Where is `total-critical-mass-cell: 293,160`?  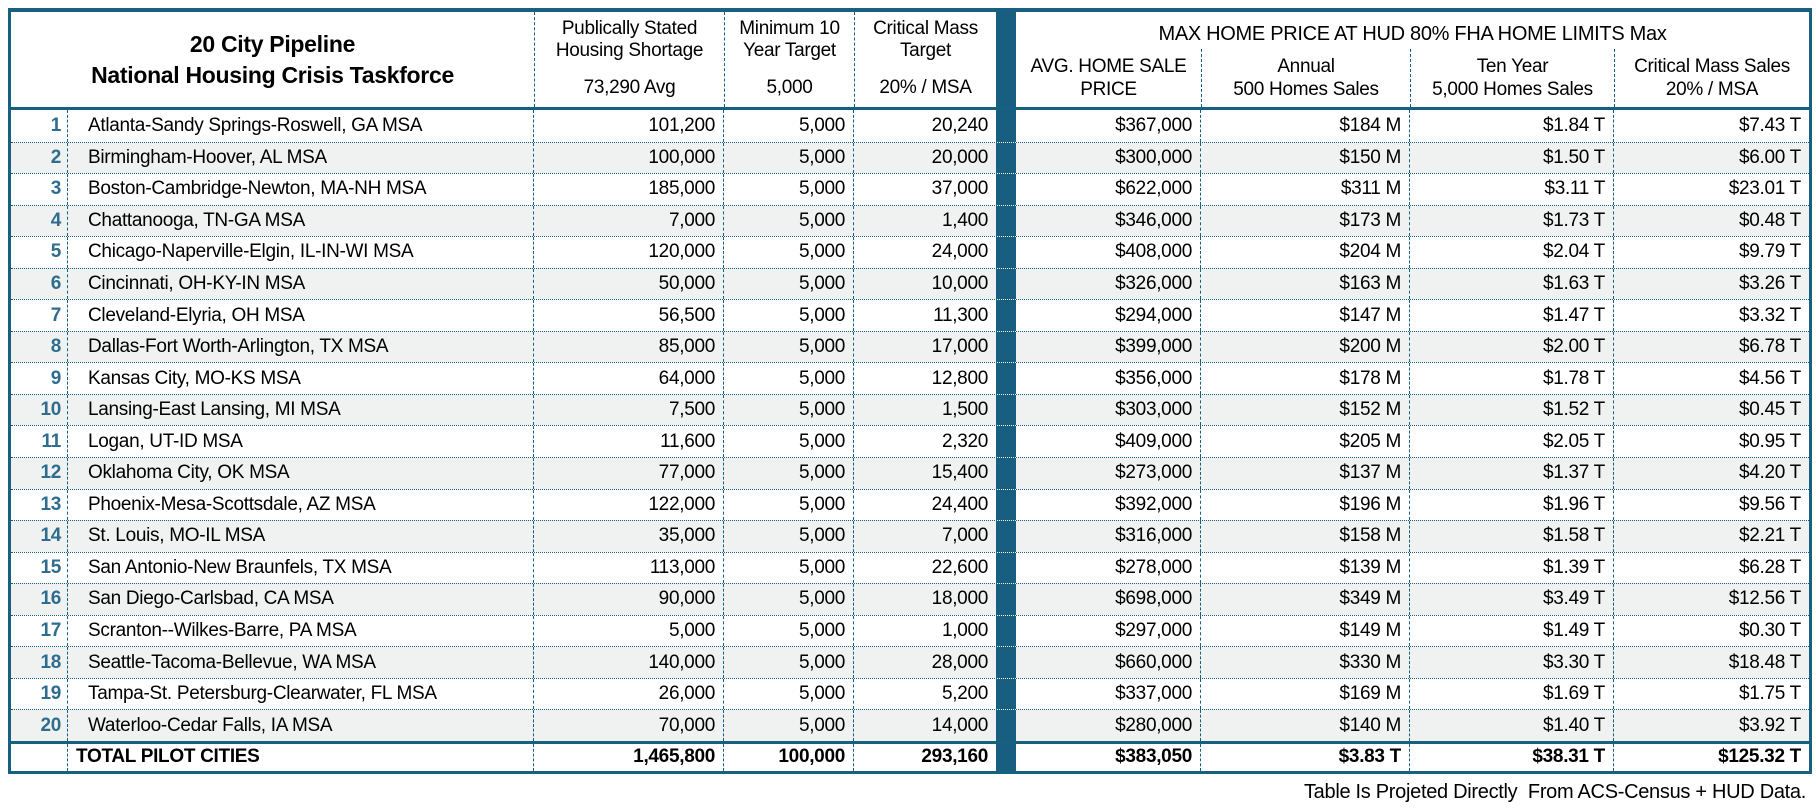
total-critical-mass-cell: 293,160 is located at coordinates (954, 757).